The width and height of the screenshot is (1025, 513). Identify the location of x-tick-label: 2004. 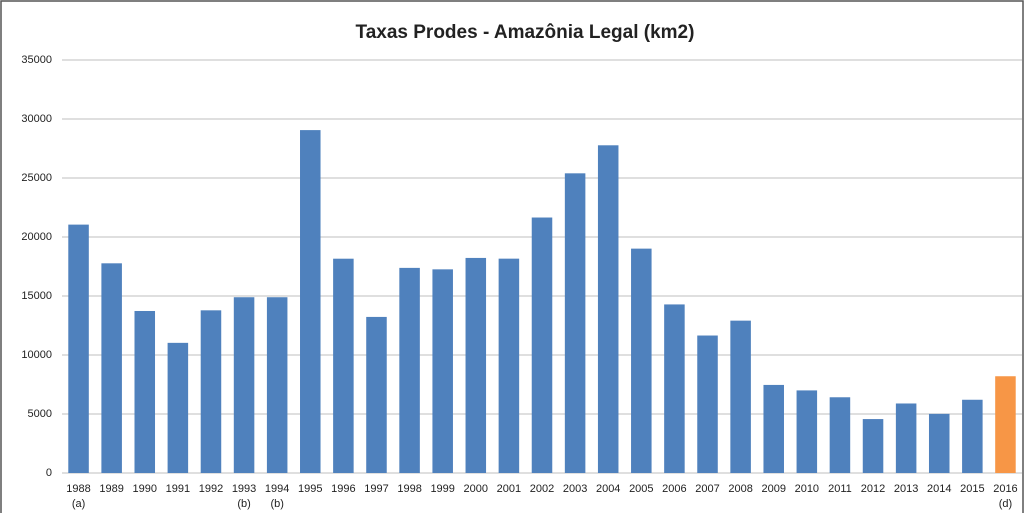
(608, 489).